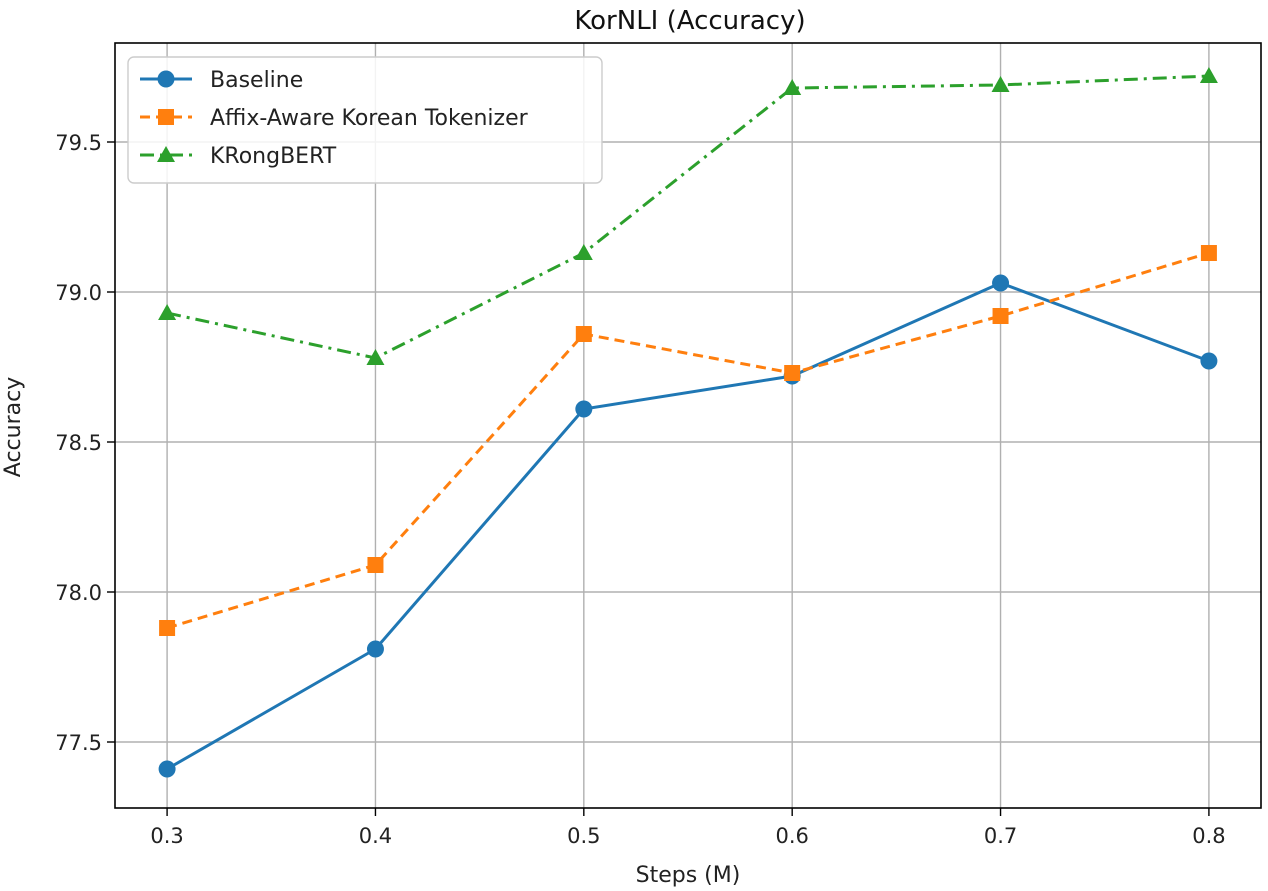 Image resolution: width=1268 pixels, height=891 pixels. What do you see at coordinates (688, 875) in the screenshot?
I see `x-axis-label: Steps (M)` at bounding box center [688, 875].